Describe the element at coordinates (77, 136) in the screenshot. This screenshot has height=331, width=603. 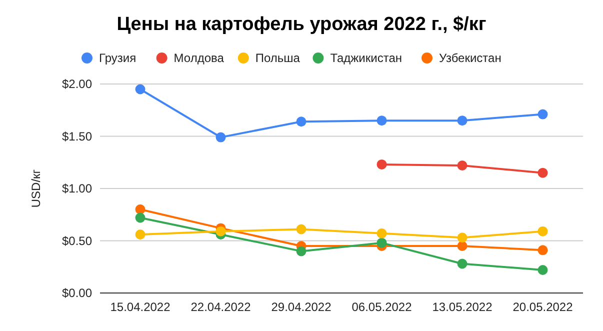
I see `y-tick-label: $1.50` at that location.